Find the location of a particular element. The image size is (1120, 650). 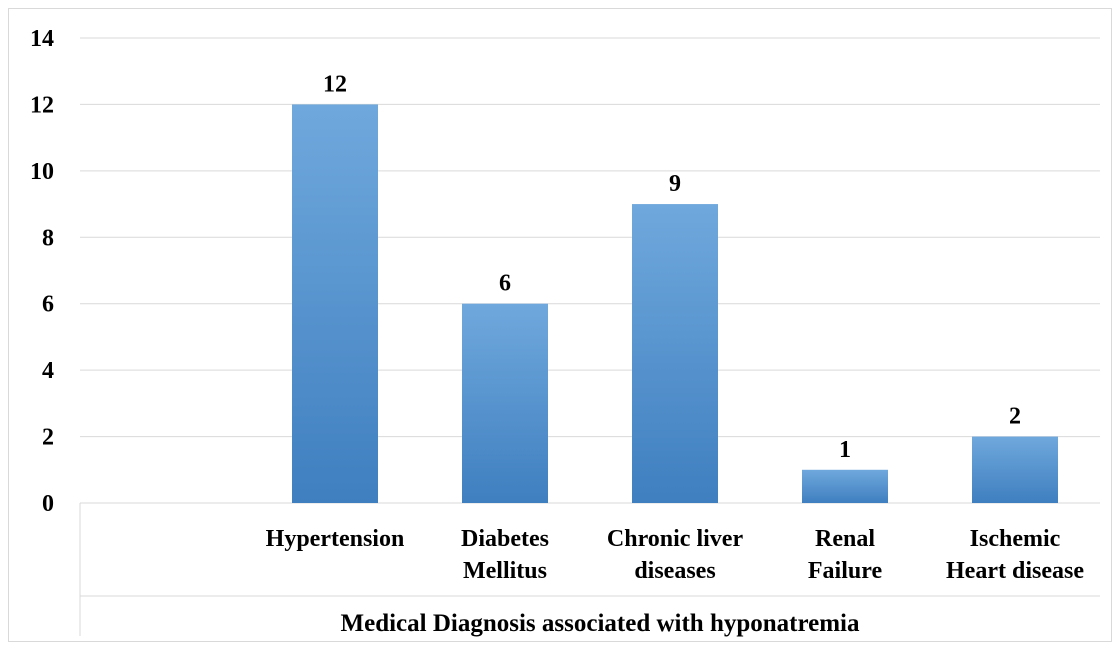

x-tick-label: Renal Failure is located at coordinates (845, 555).